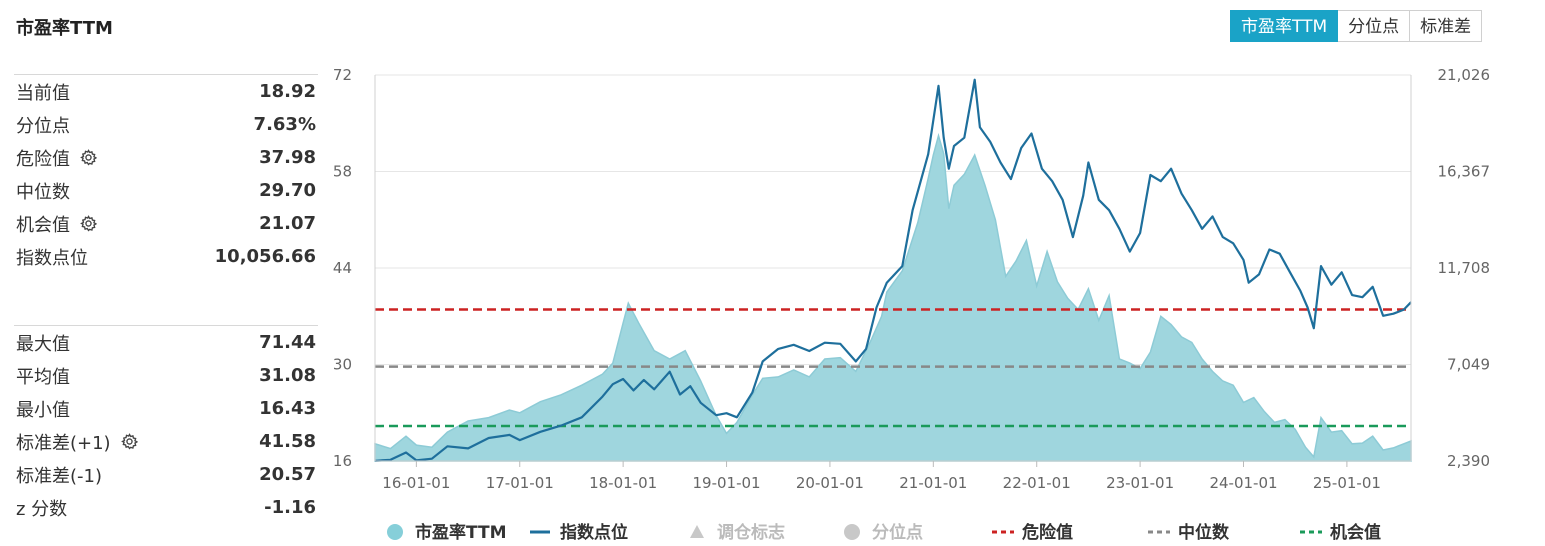 This screenshot has height=546, width=1545. Describe the element at coordinates (166, 408) in the screenshot. I see `stat-row: 最小值 16.43` at that location.